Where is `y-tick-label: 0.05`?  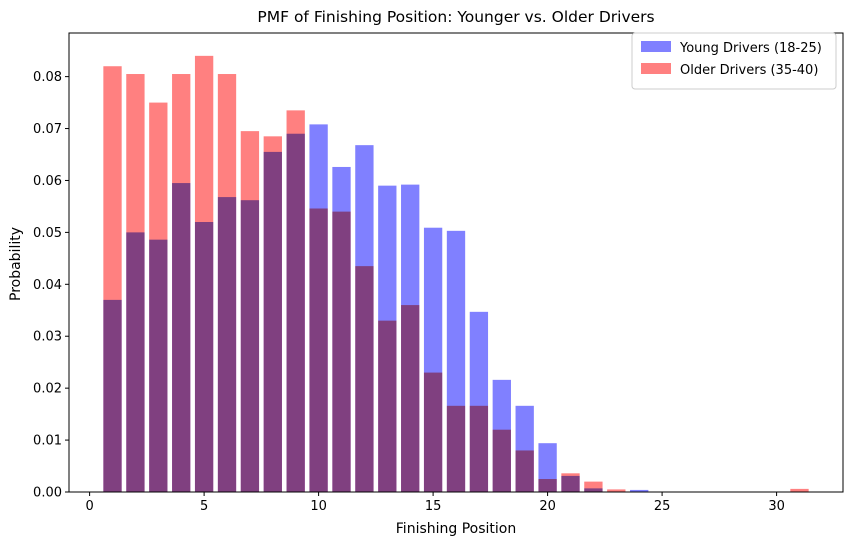
y-tick-label: 0.05 is located at coordinates (47, 233).